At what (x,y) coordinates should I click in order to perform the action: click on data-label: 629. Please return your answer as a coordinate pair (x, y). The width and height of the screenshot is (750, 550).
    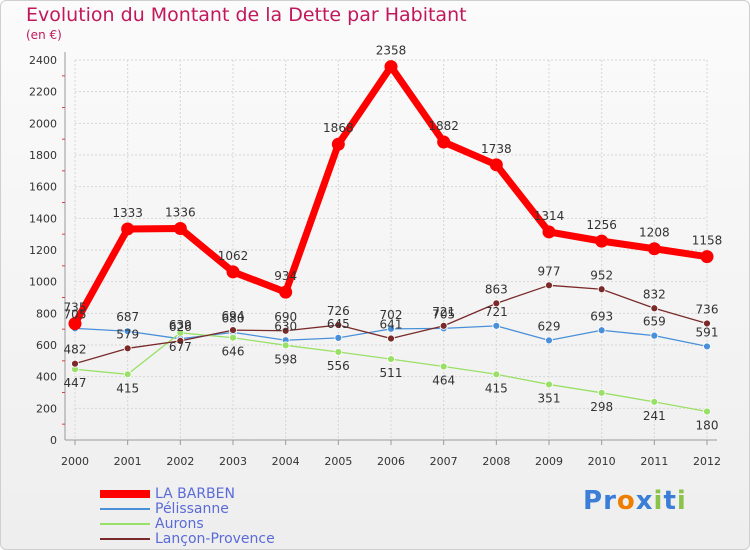
    Looking at the image, I should click on (549, 326).